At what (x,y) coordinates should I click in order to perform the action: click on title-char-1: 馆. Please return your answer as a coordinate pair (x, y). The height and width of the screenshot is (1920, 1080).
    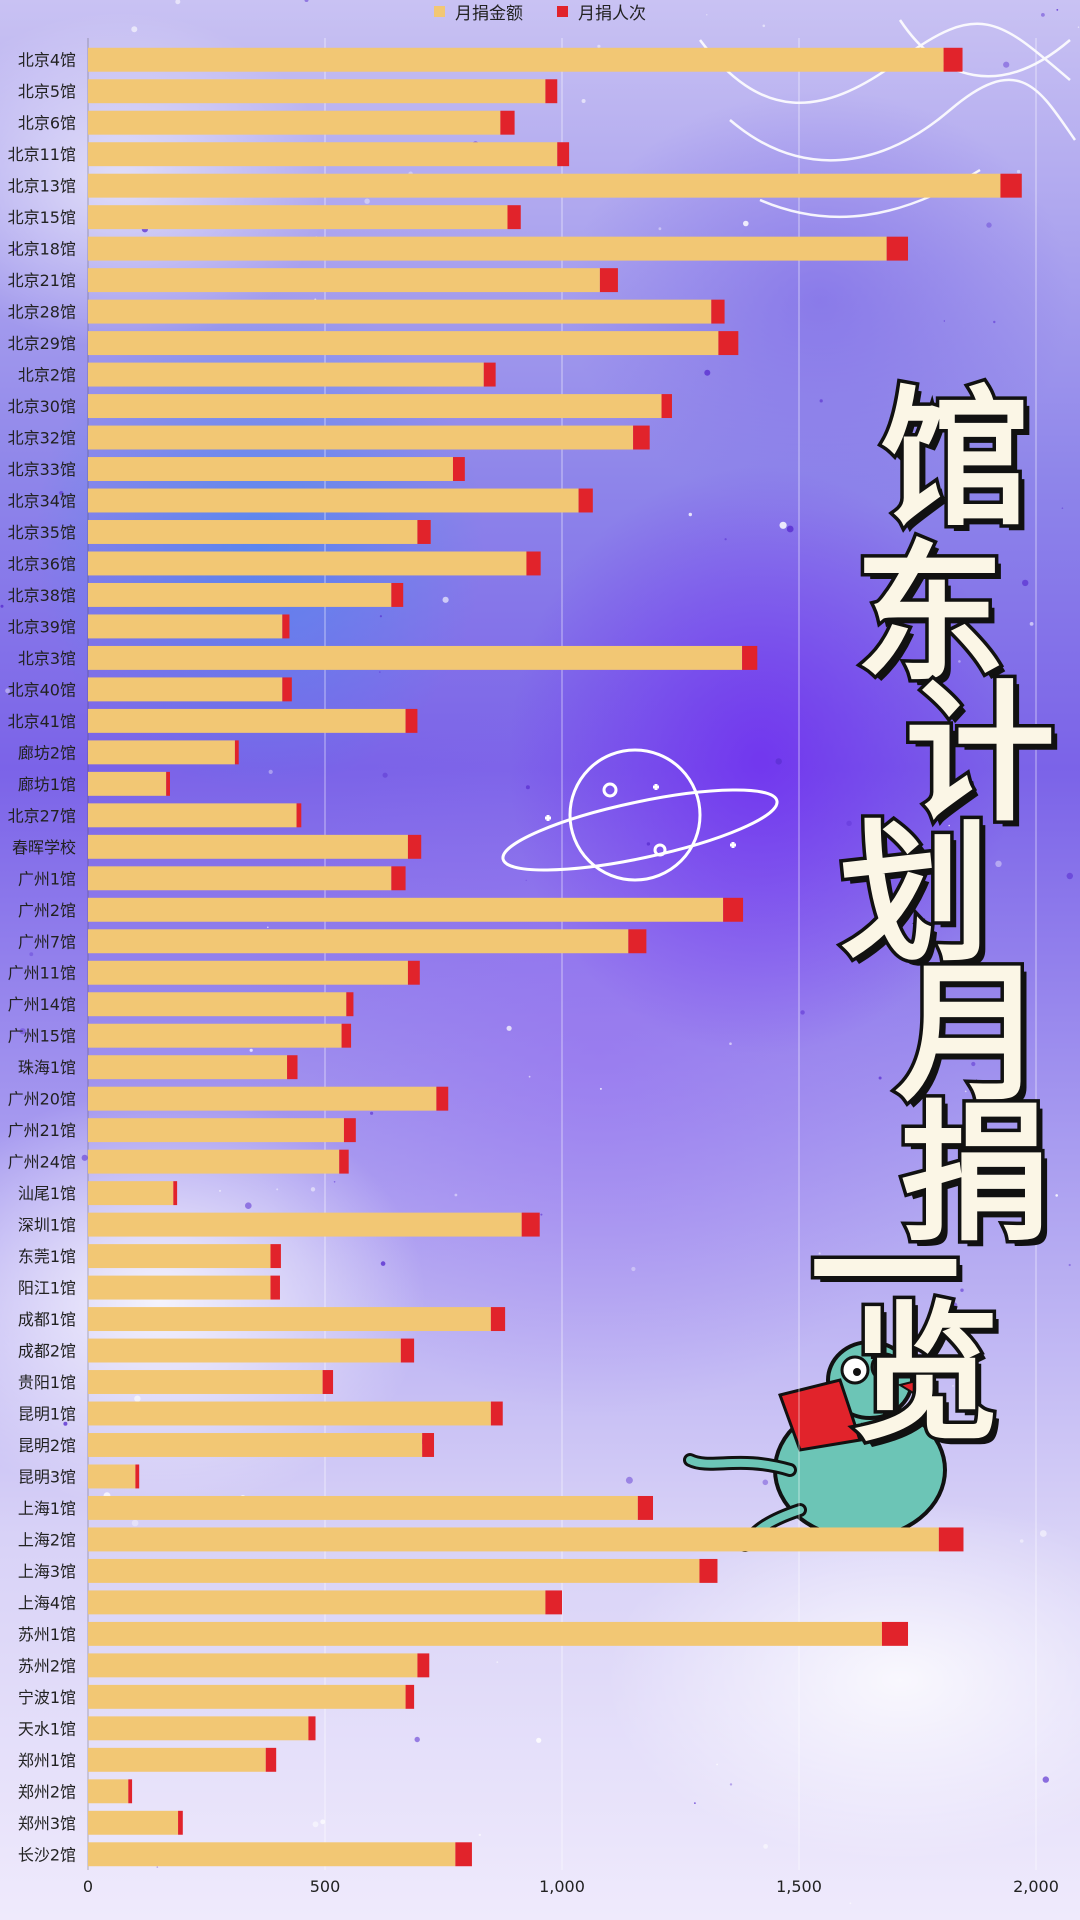
    Looking at the image, I should click on (954, 460).